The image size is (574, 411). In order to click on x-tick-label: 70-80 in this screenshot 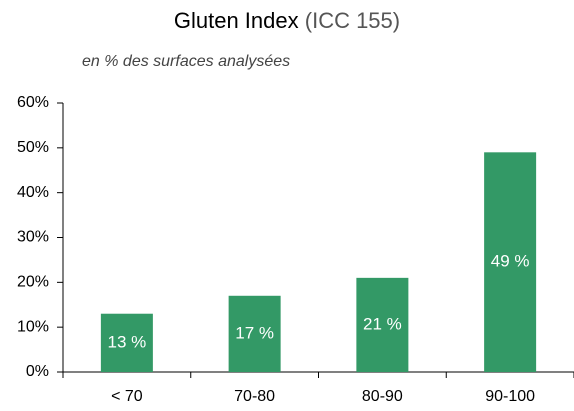, I will do `click(254, 396)`.